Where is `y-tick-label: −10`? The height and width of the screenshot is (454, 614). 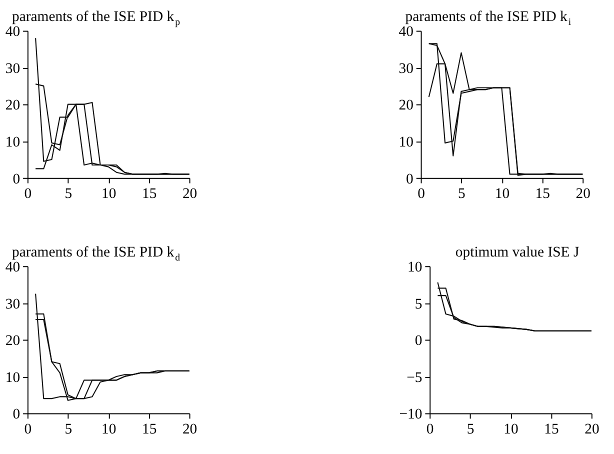 y-tick-label: −10 is located at coordinates (410, 414).